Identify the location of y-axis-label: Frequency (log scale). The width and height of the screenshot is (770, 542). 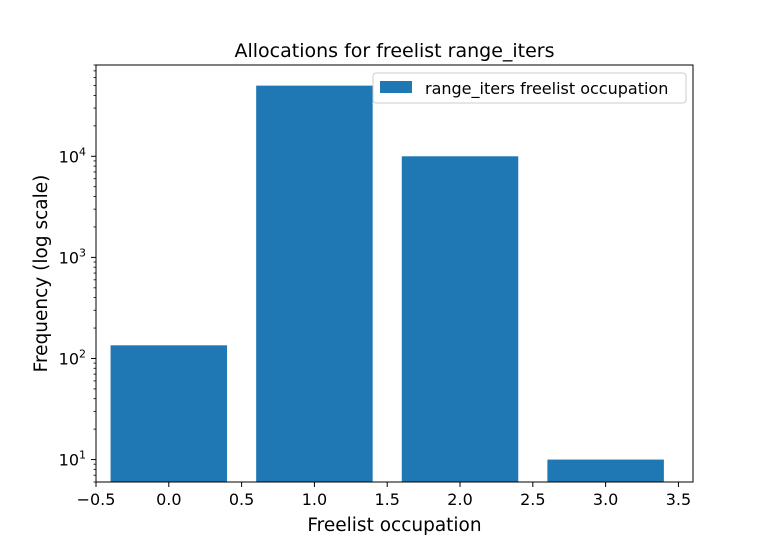
(41, 274).